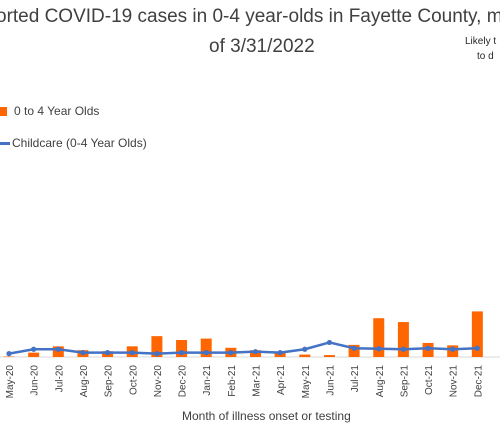 The image size is (500, 427). What do you see at coordinates (84, 381) in the screenshot?
I see `x-tick-label-Aug-20: Aug-20` at bounding box center [84, 381].